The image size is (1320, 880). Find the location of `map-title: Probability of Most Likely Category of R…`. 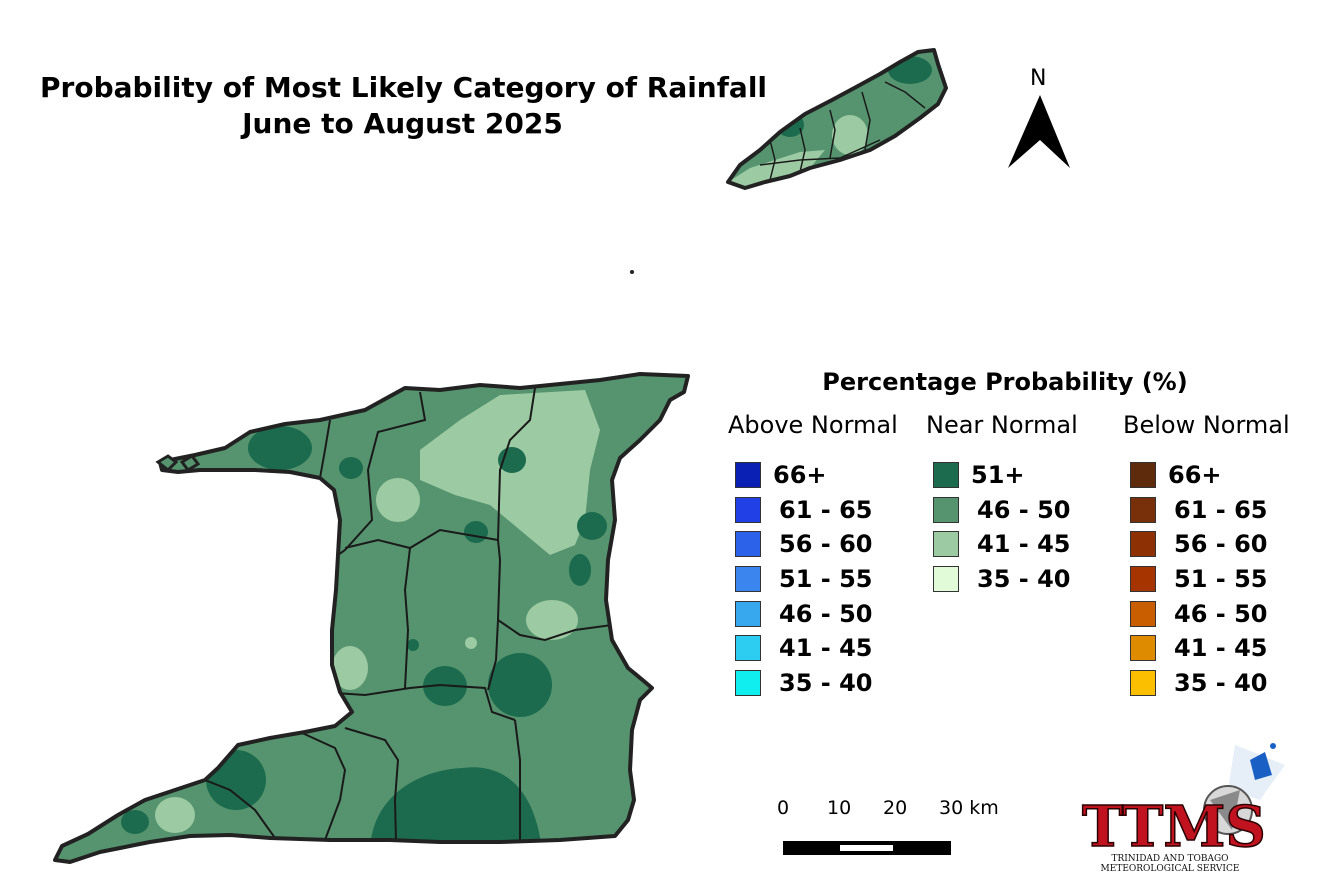

map-title: Probability of Most Likely Category of R… is located at coordinates (404, 106).